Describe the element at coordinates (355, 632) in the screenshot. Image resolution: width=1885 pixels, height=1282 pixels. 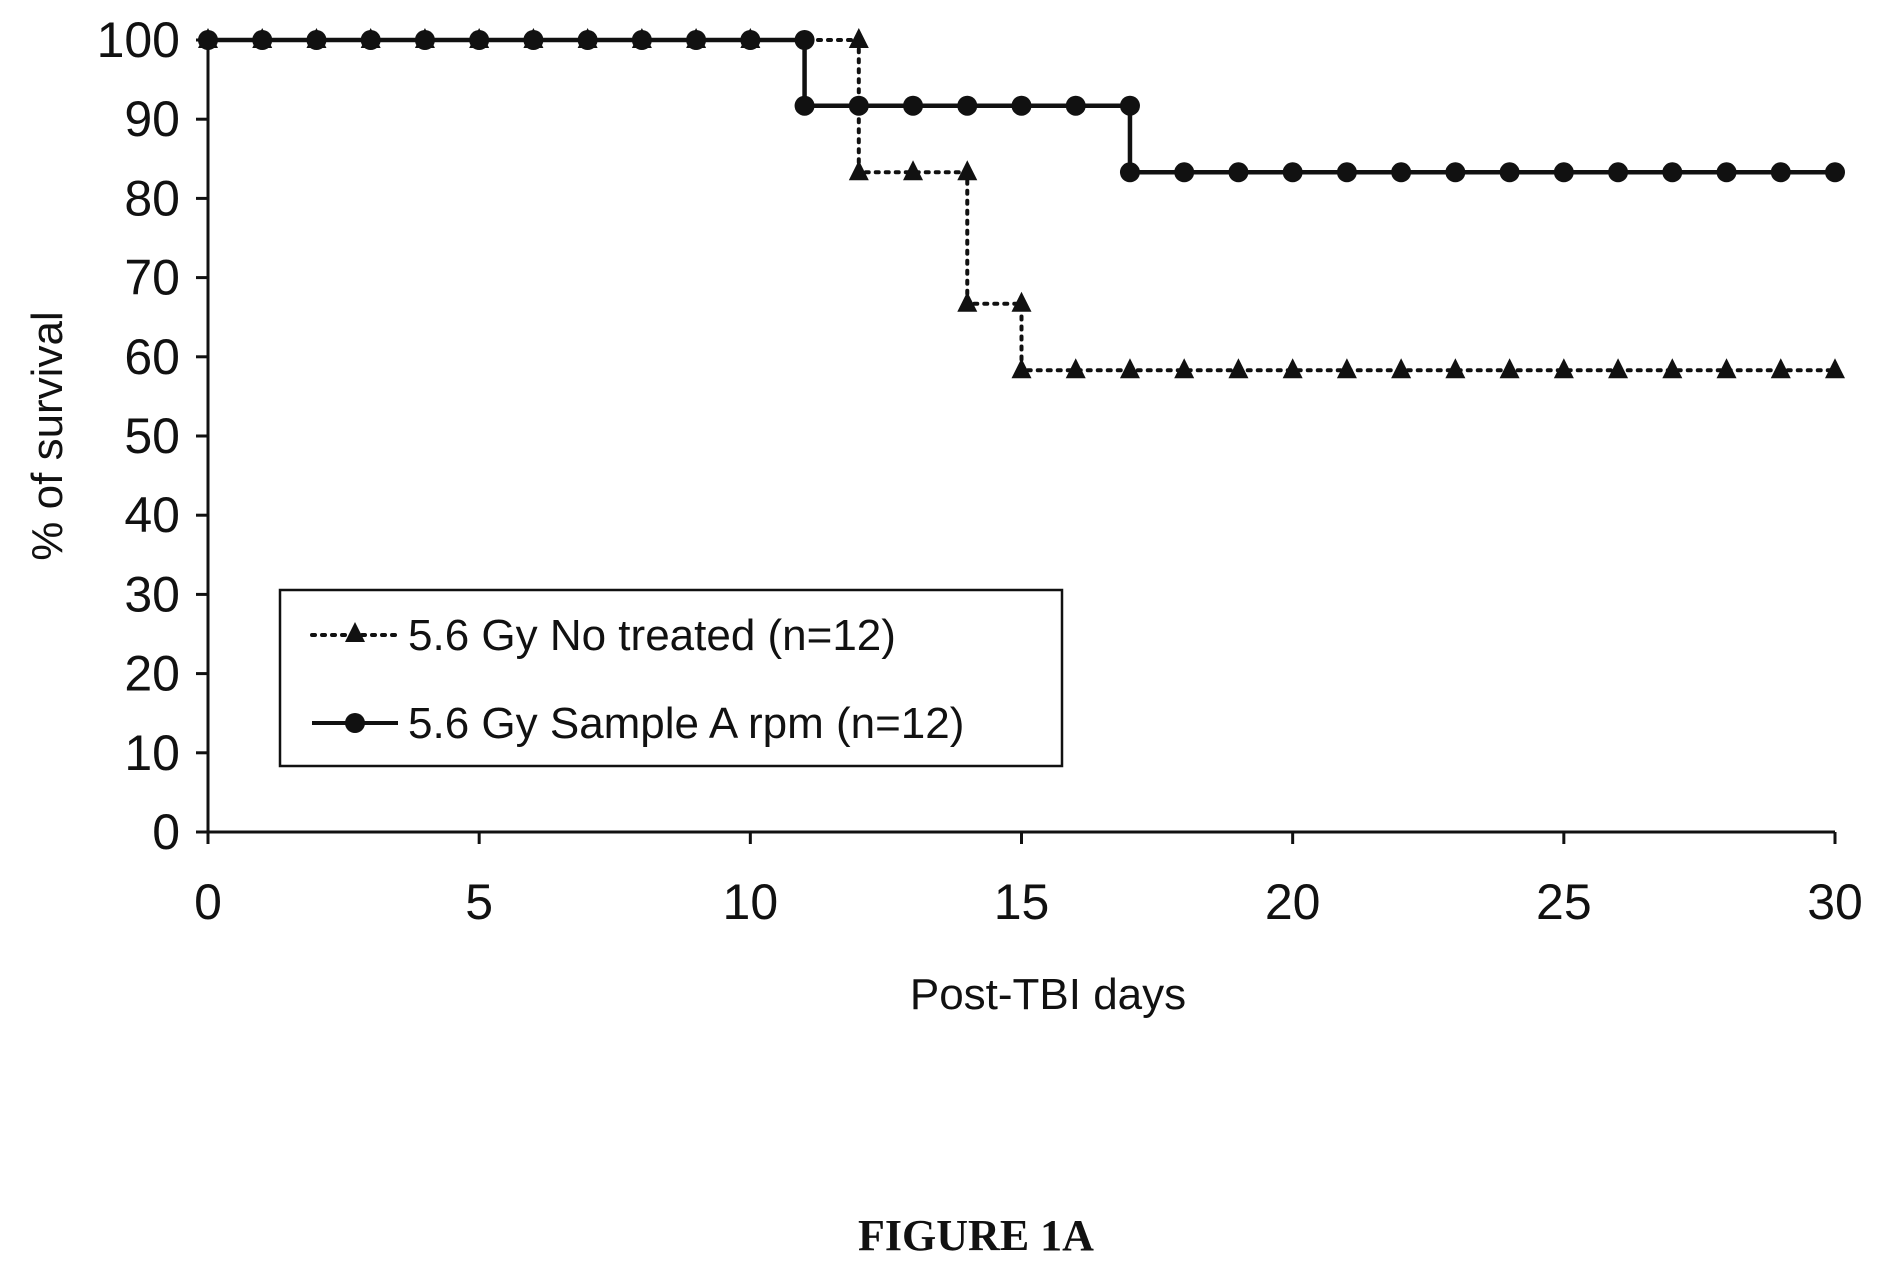
I see `legend-triangle-marker` at that location.